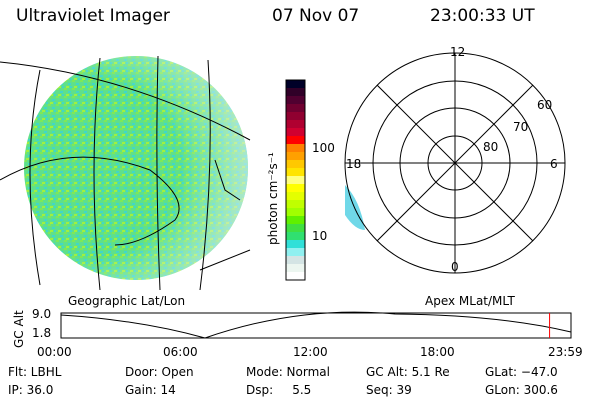 The height and width of the screenshot is (400, 600). Describe the element at coordinates (565, 352) in the screenshot. I see `x-tick-end: 23:59` at that location.